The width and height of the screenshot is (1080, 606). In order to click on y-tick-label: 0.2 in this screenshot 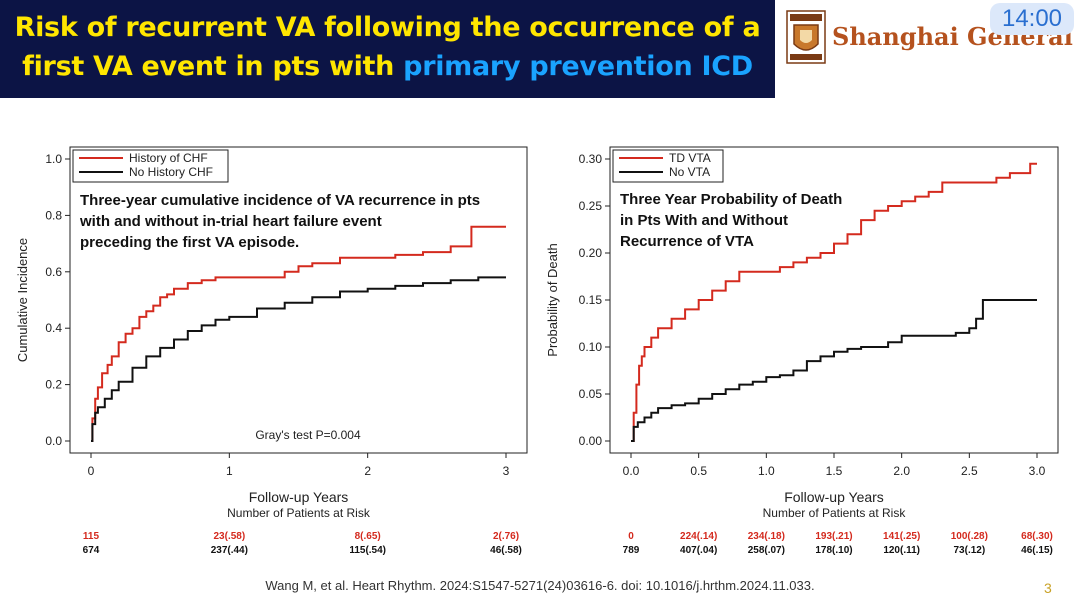, I will do `click(53, 385)`.